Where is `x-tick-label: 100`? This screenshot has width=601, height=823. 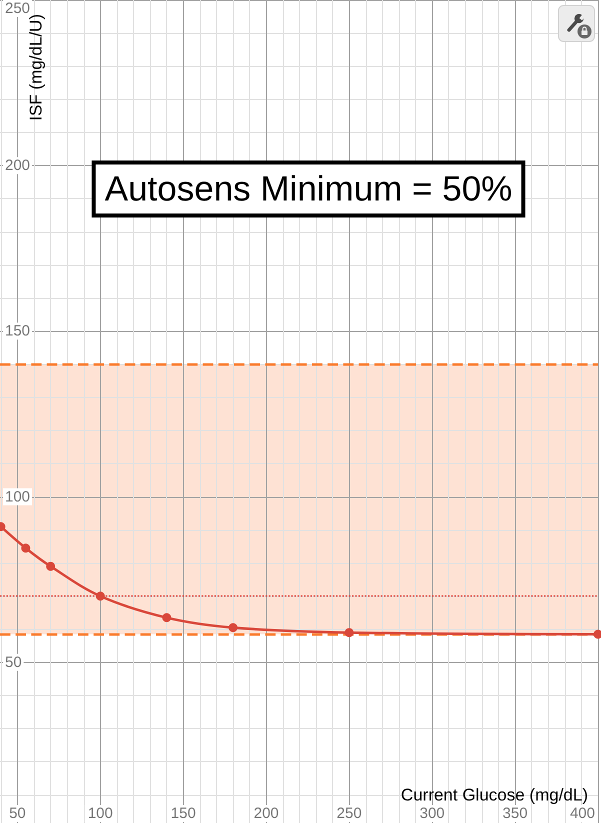 x-tick-label: 100 is located at coordinates (100, 813).